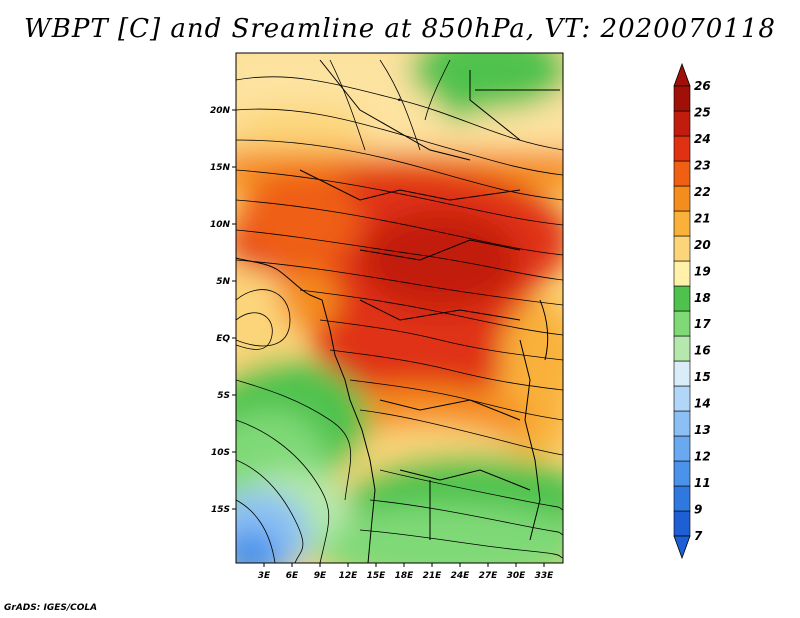 The height and width of the screenshot is (618, 800). What do you see at coordinates (682, 547) in the screenshot?
I see `colorbar-bottom-arrow` at bounding box center [682, 547].